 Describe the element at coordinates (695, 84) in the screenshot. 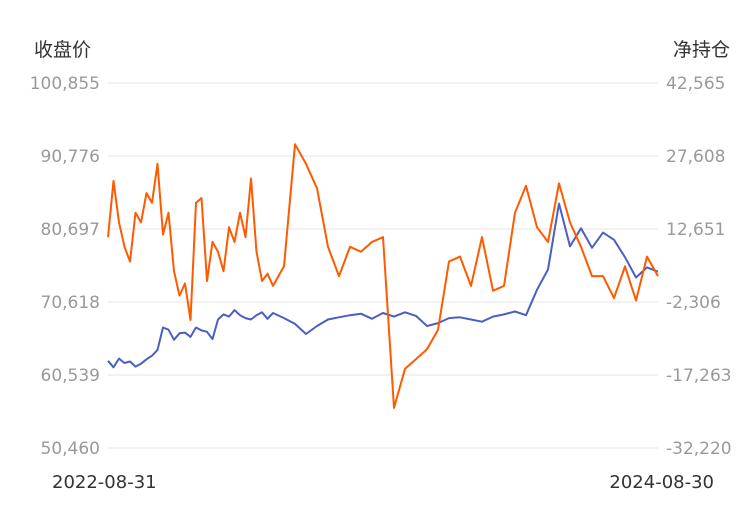

I see `right-axis-tick-label: 42,565` at that location.